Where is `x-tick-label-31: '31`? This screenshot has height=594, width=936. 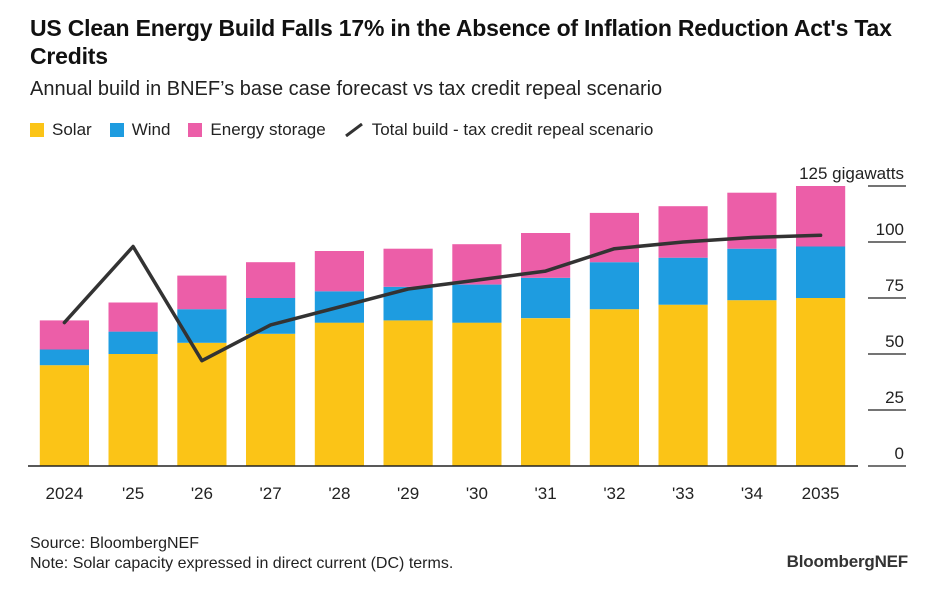
x-tick-label-31: '31 is located at coordinates (546, 493).